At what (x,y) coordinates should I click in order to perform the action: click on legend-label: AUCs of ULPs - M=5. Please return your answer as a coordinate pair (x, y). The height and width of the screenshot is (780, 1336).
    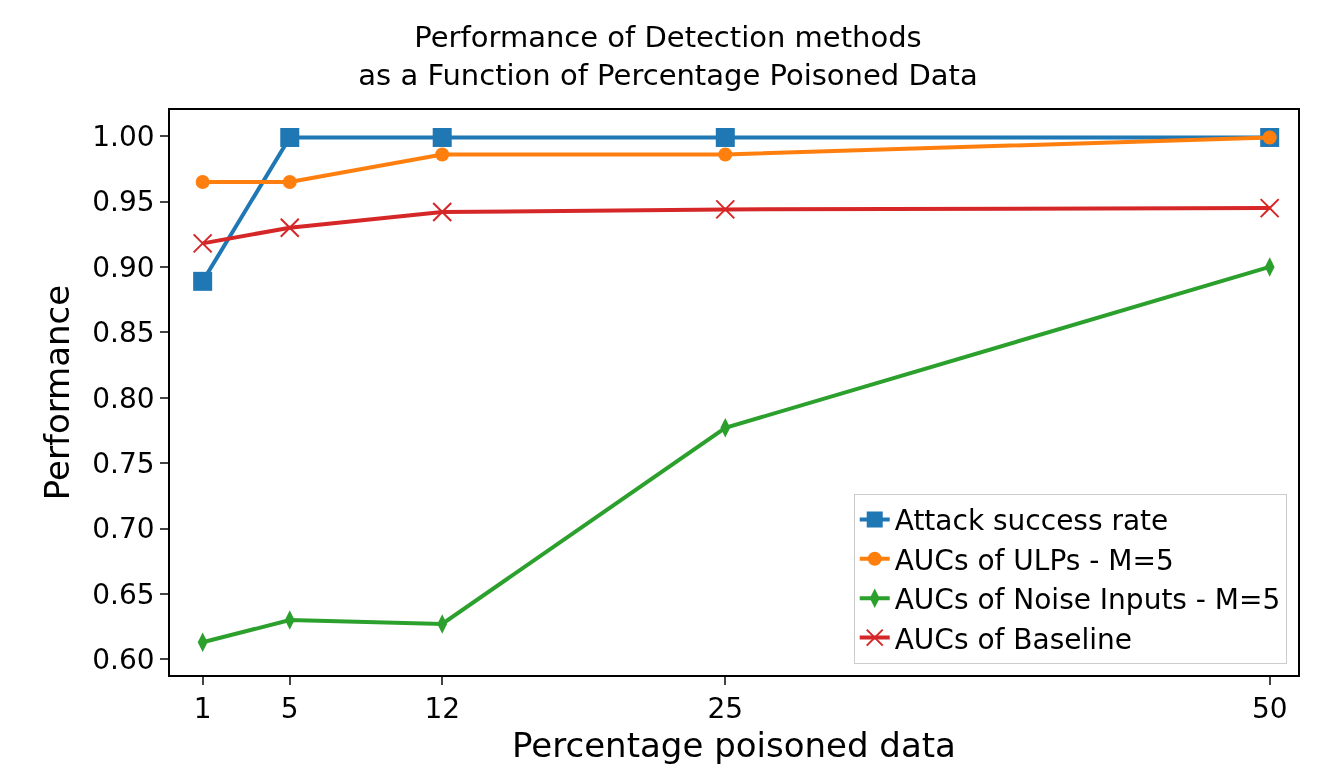
    Looking at the image, I should click on (1034, 560).